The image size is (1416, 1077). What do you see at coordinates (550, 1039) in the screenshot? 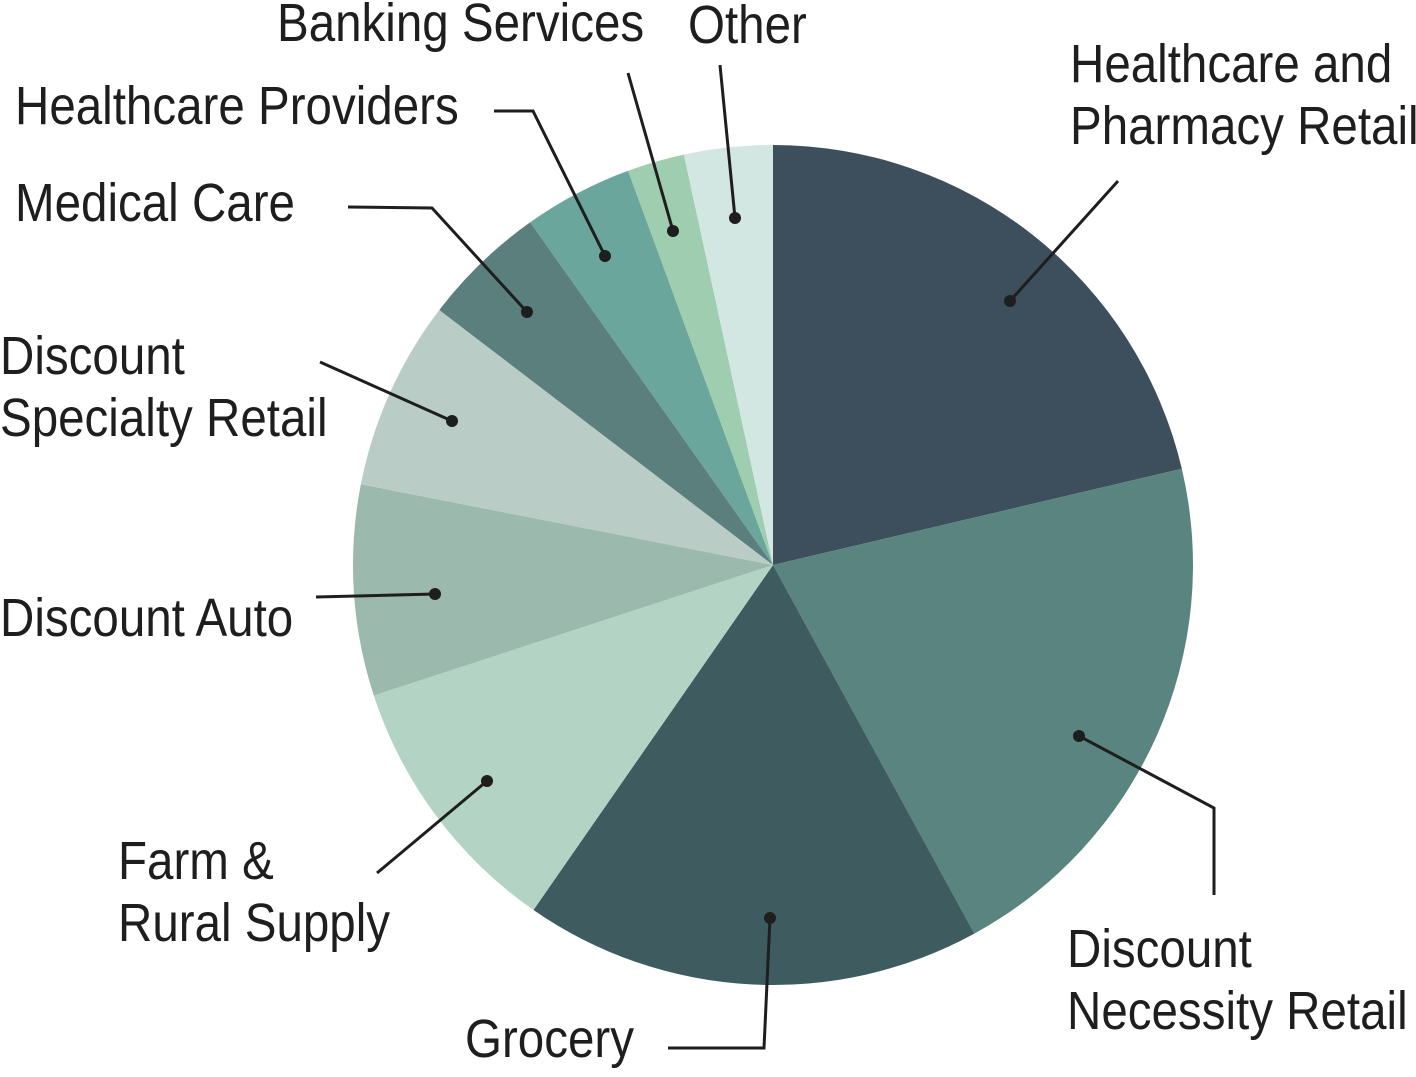
I see `slice-label: Grocery` at bounding box center [550, 1039].